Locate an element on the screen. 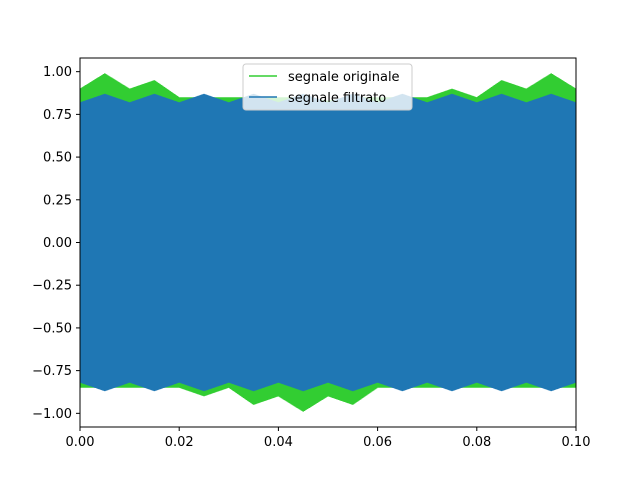  y-tick-label: 1.00 is located at coordinates (57, 72).